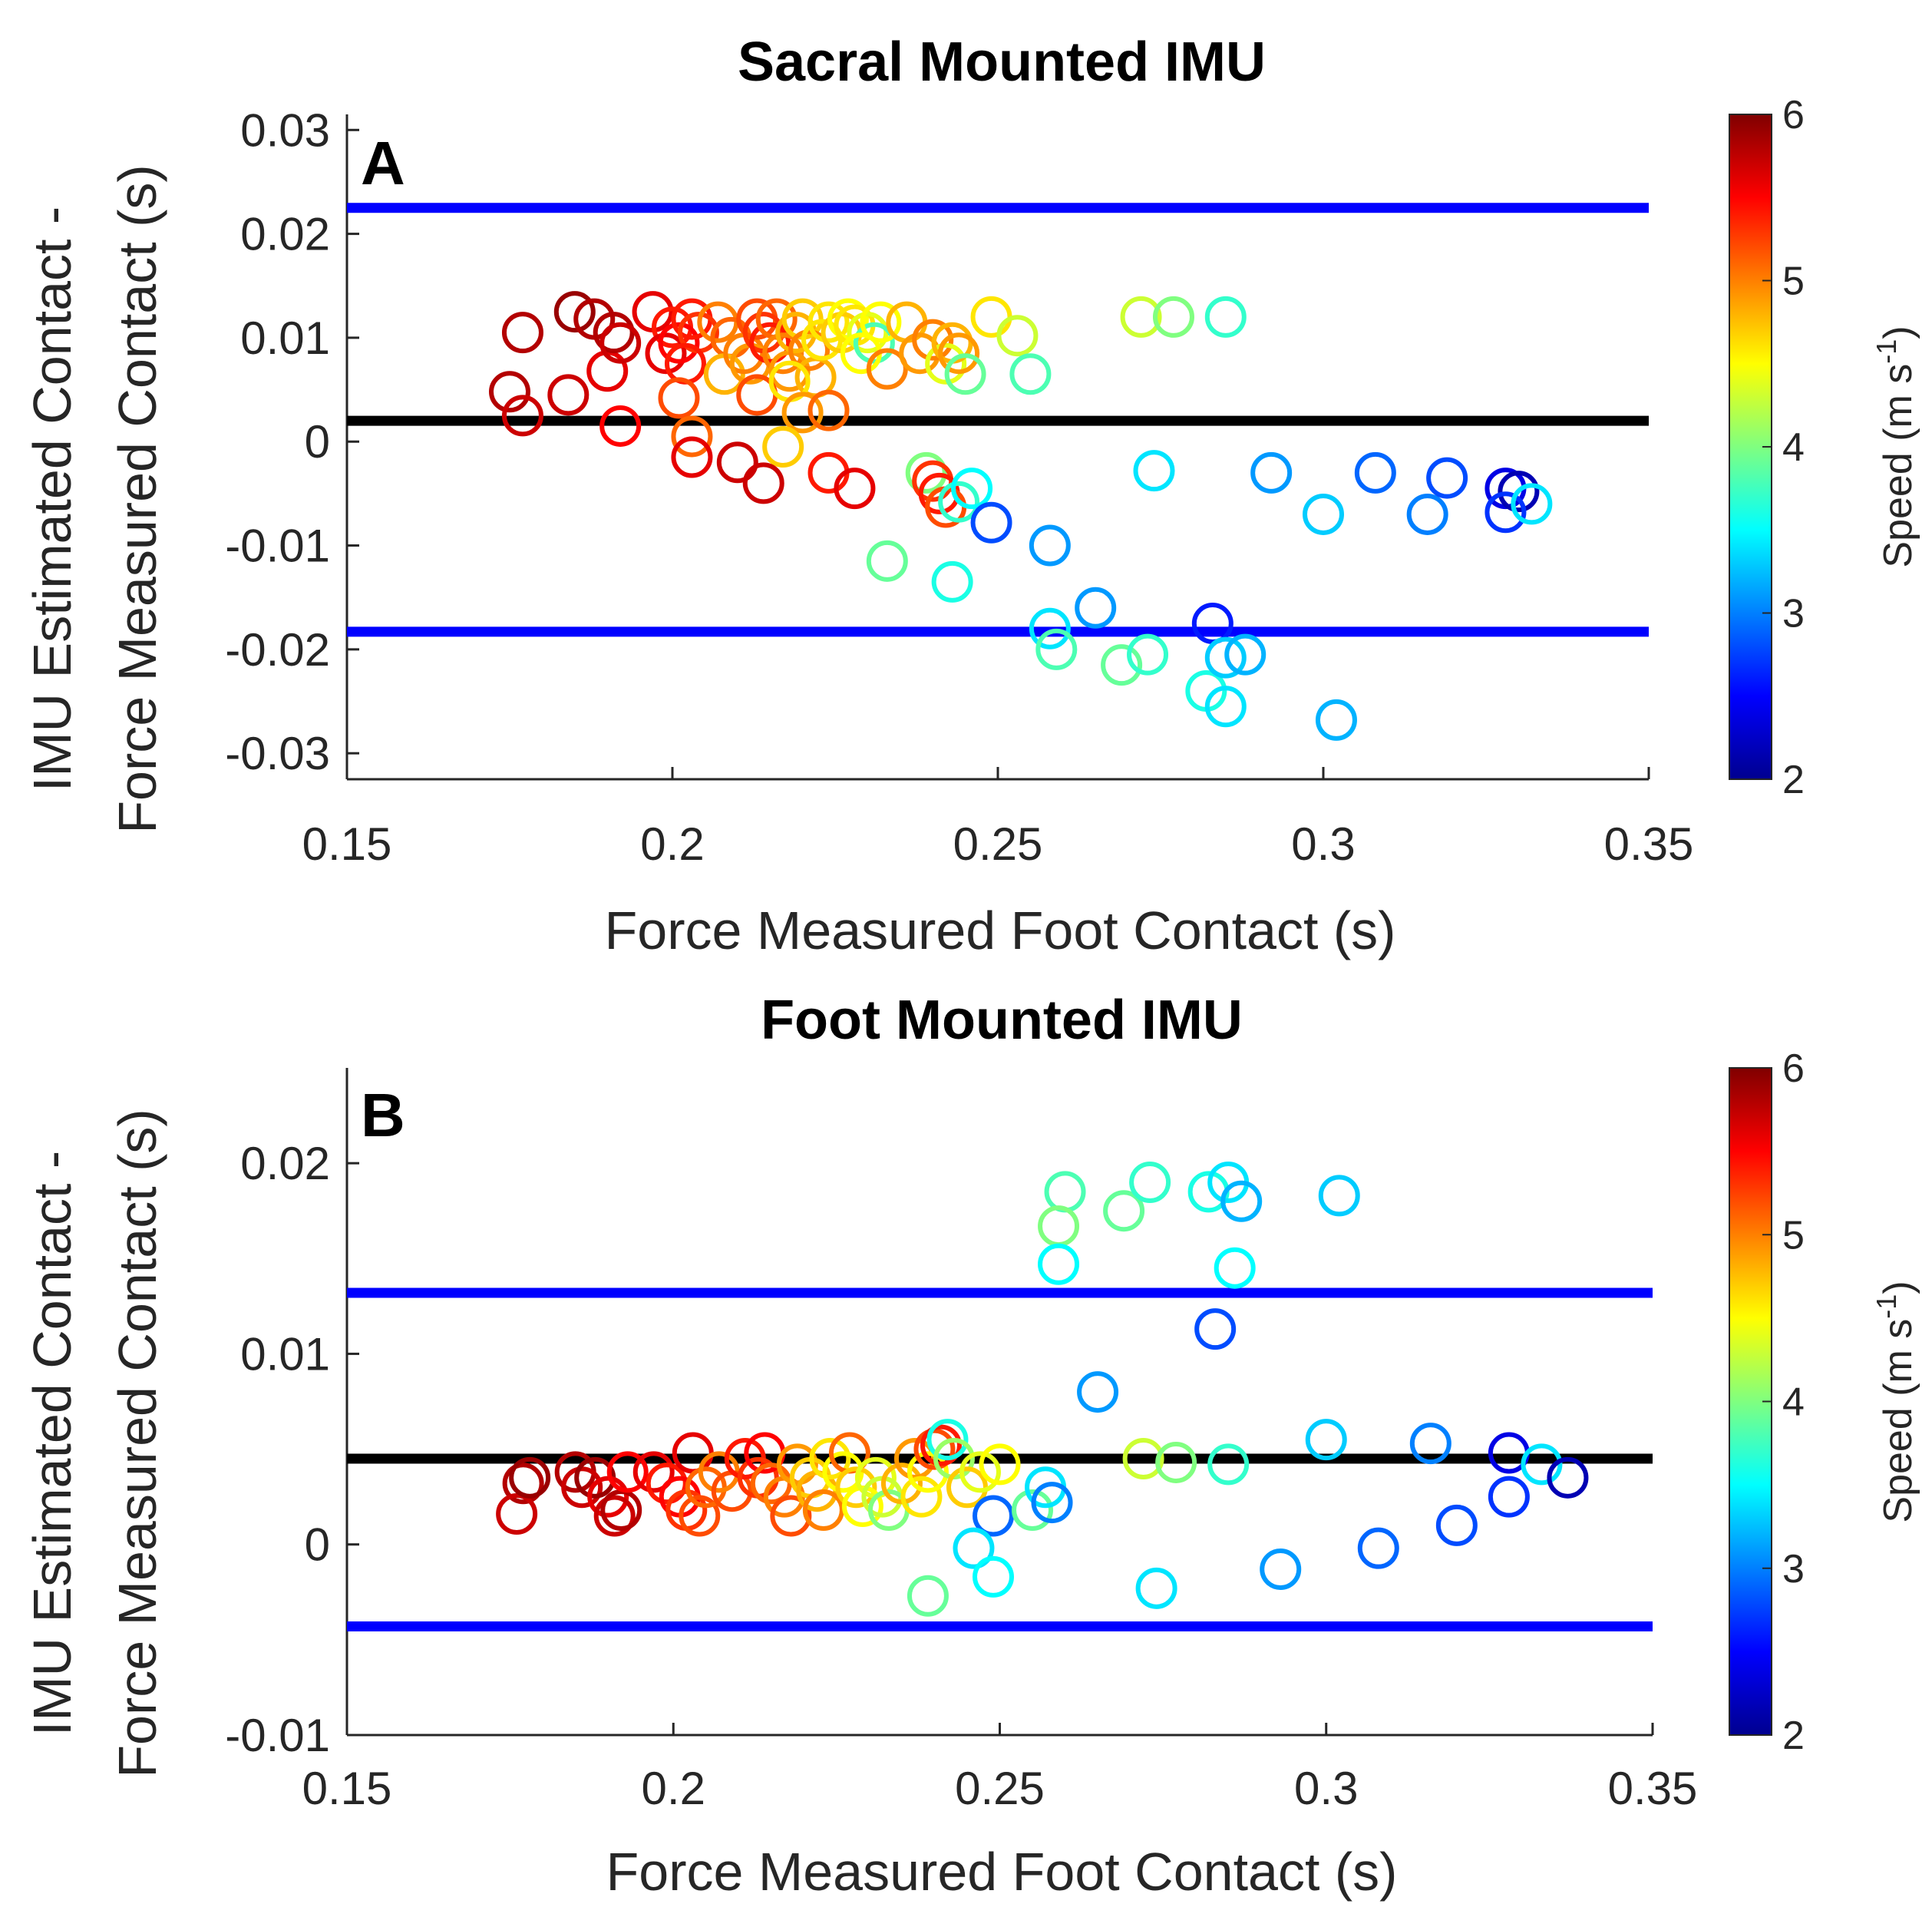 The width and height of the screenshot is (1932, 1917). What do you see at coordinates (1793, 1736) in the screenshot?
I see `colorbar-tick-label: 2` at bounding box center [1793, 1736].